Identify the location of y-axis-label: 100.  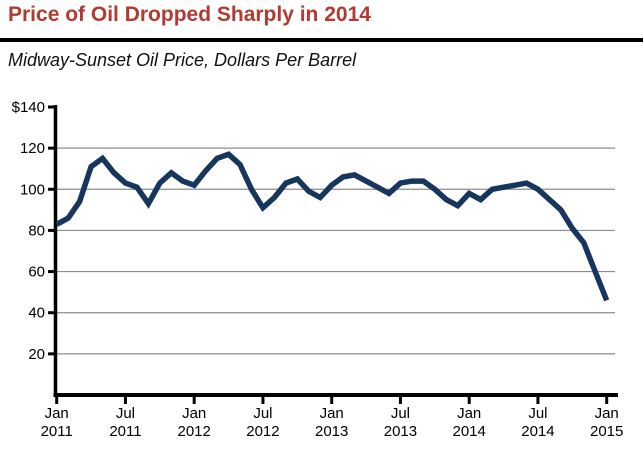
(32, 189).